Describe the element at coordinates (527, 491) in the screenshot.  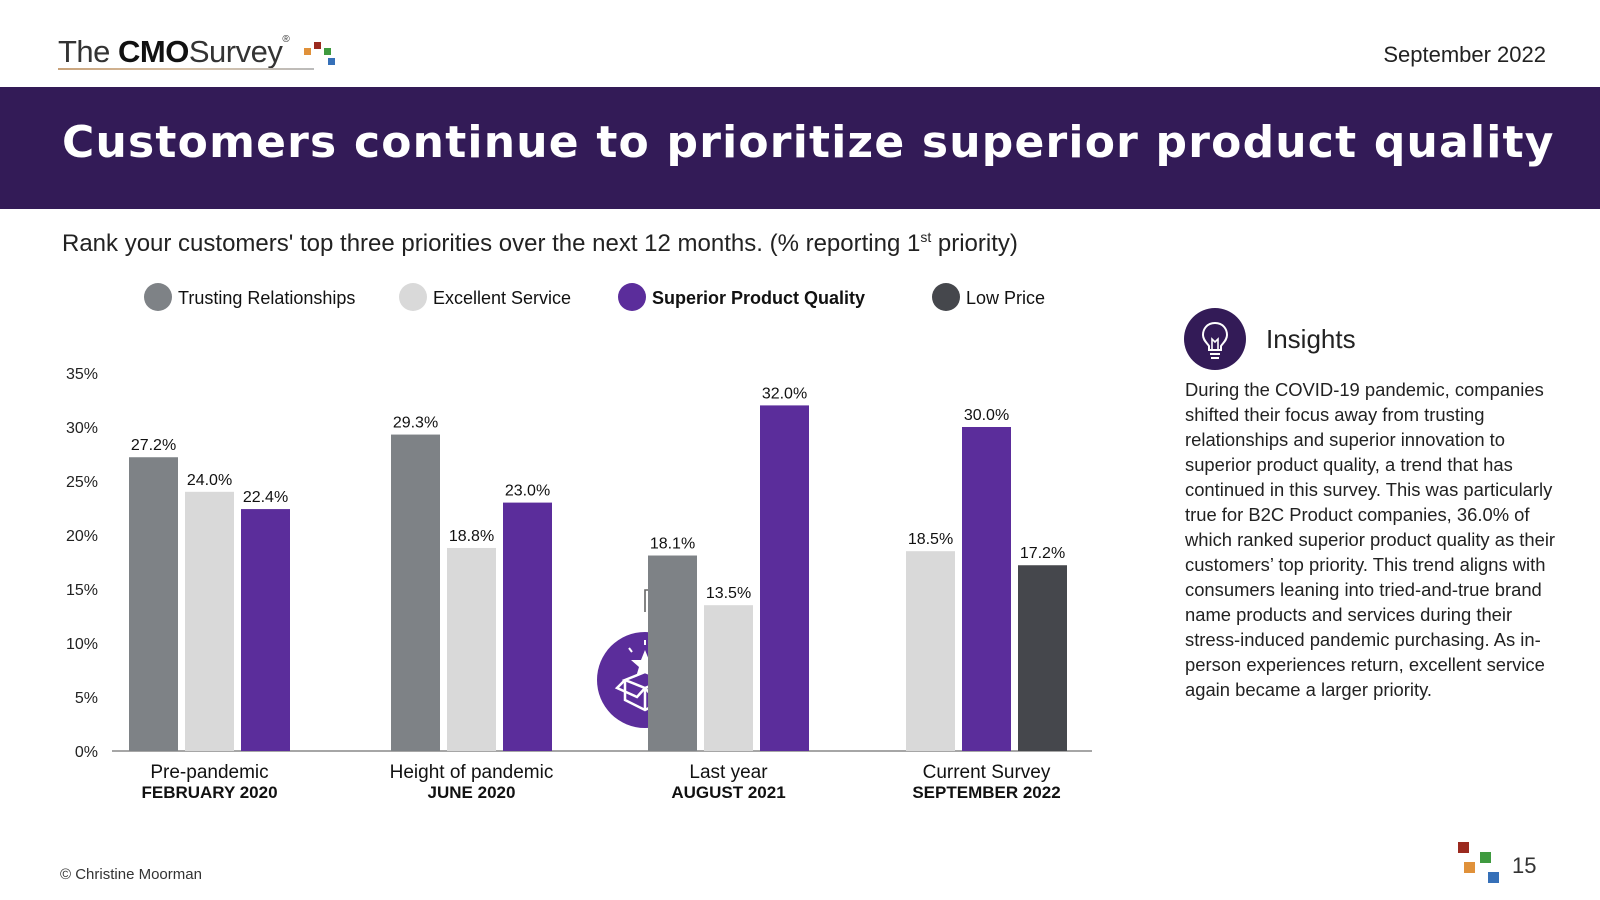
I see `bar-value-label: 23.0%` at that location.